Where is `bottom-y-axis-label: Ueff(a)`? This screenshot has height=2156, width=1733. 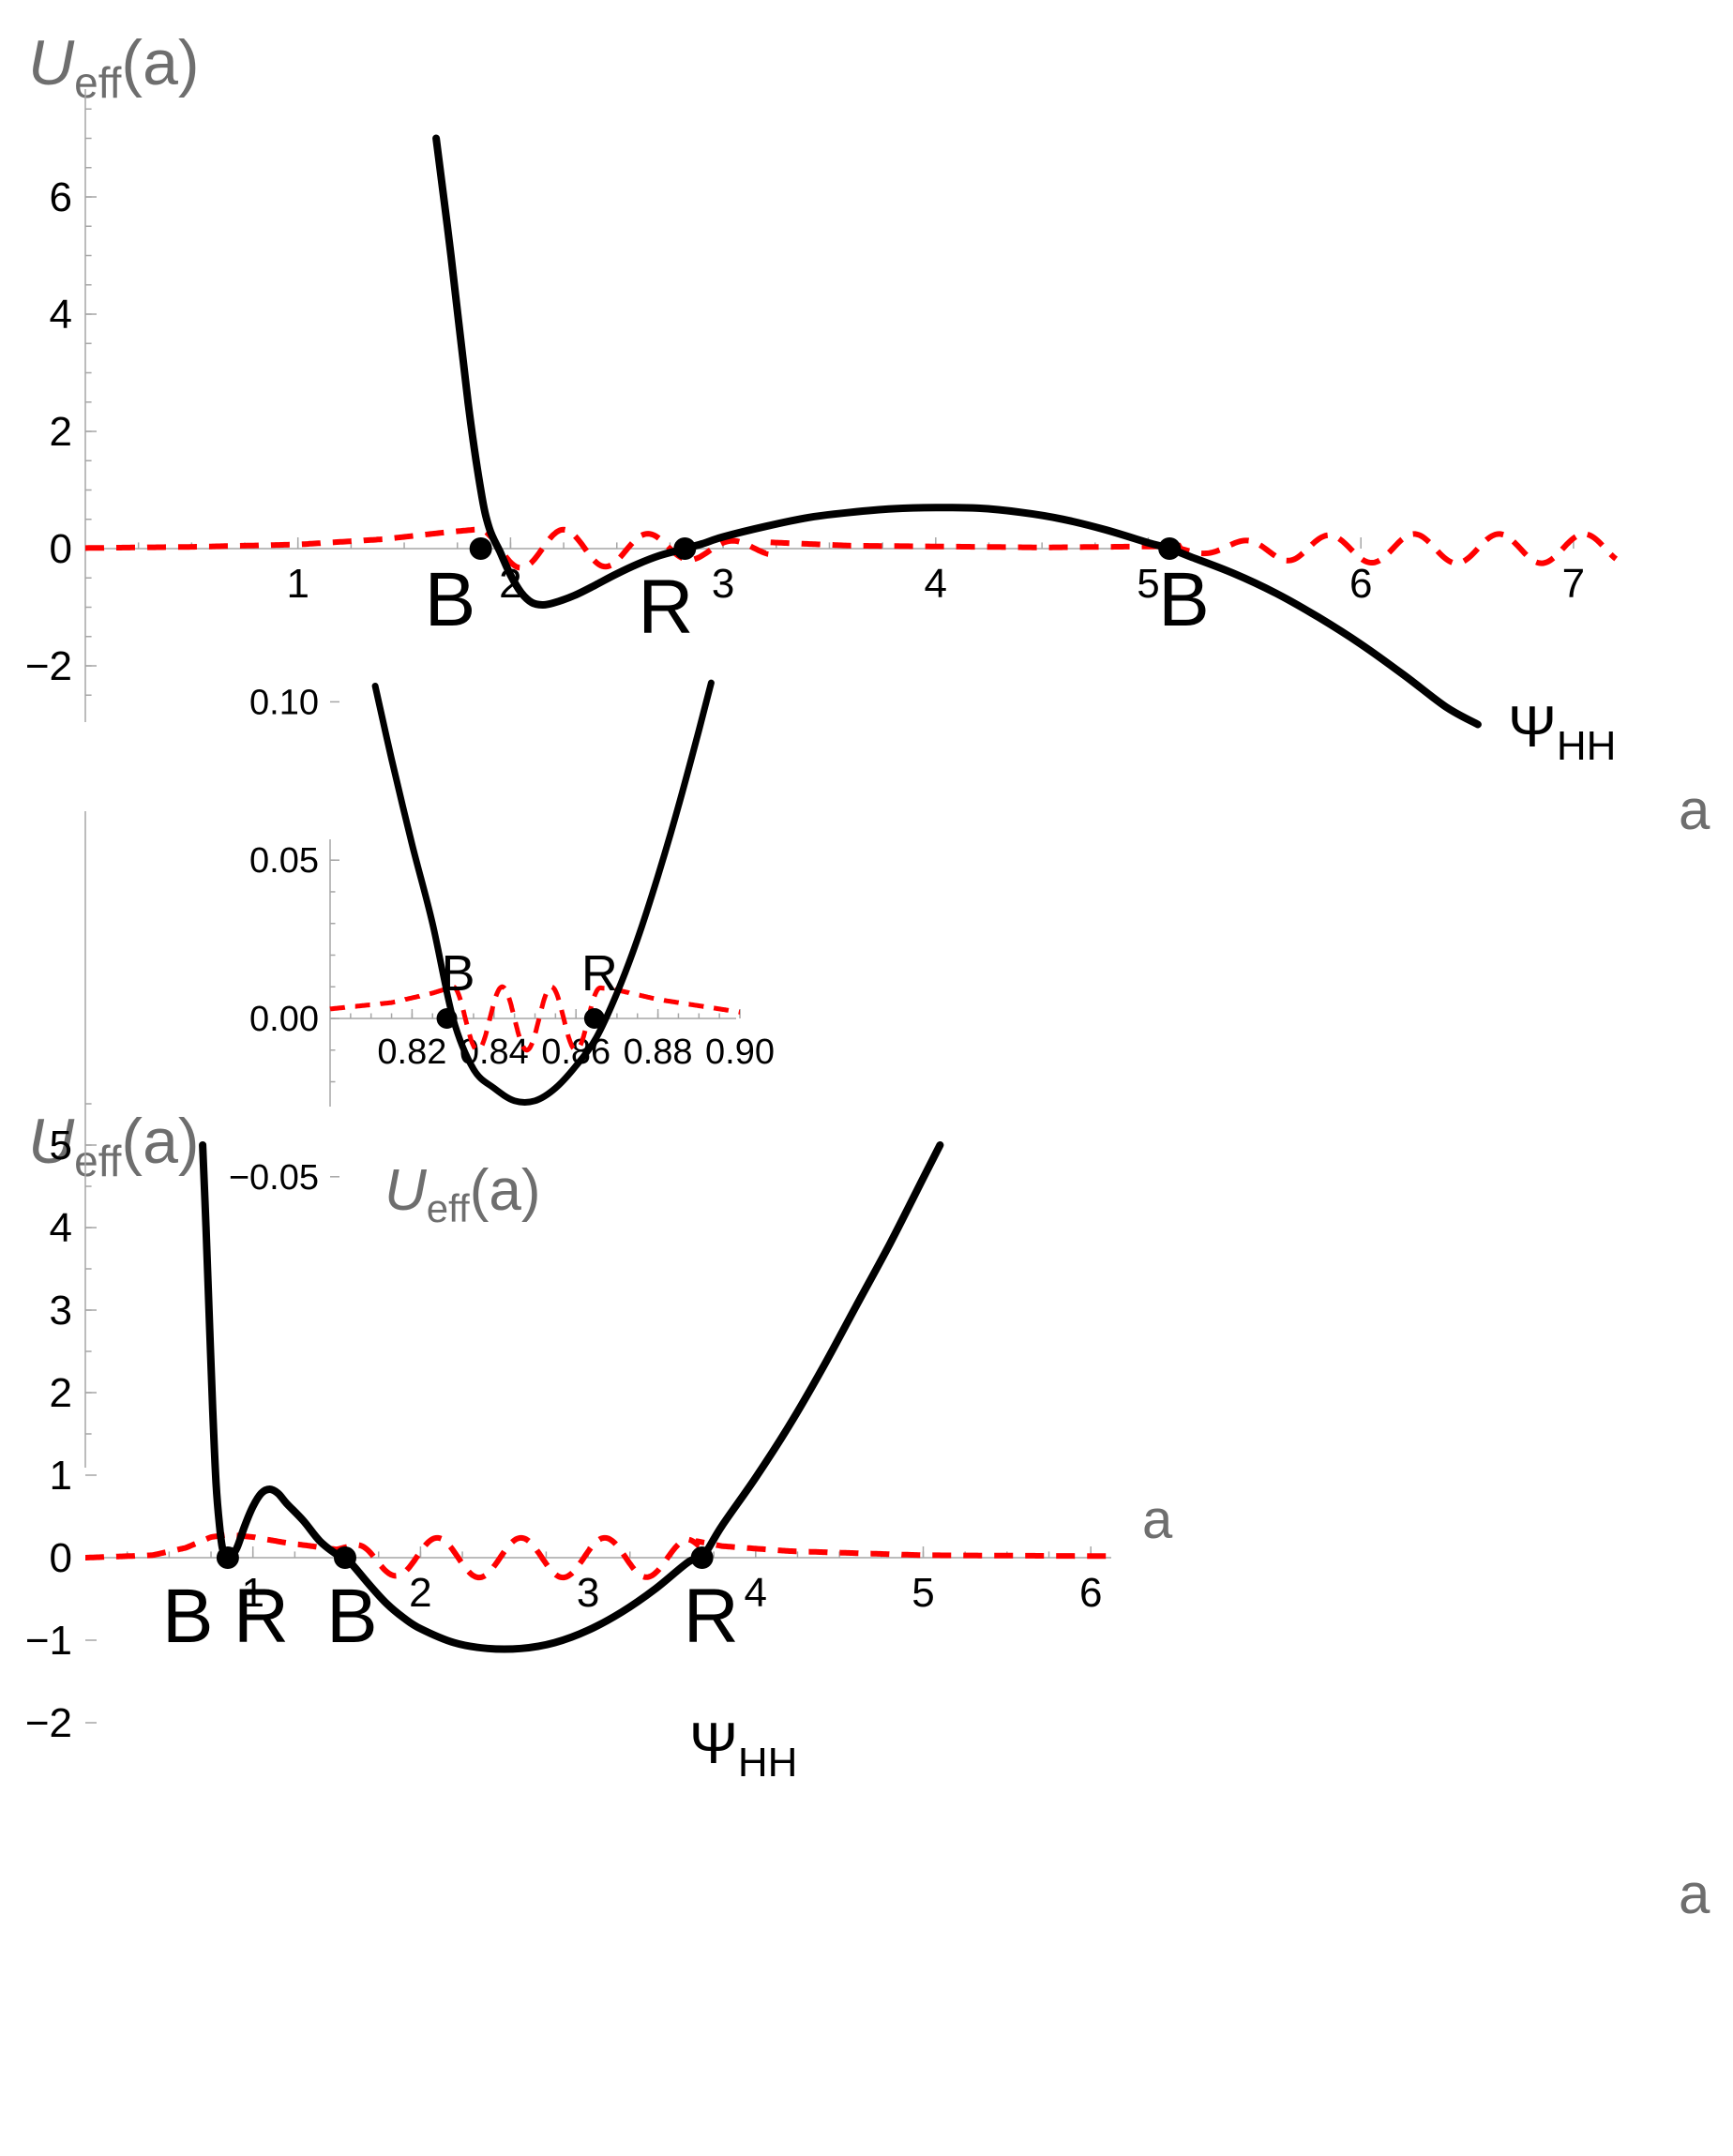 bottom-y-axis-label: Ueff(a) is located at coordinates (114, 1145).